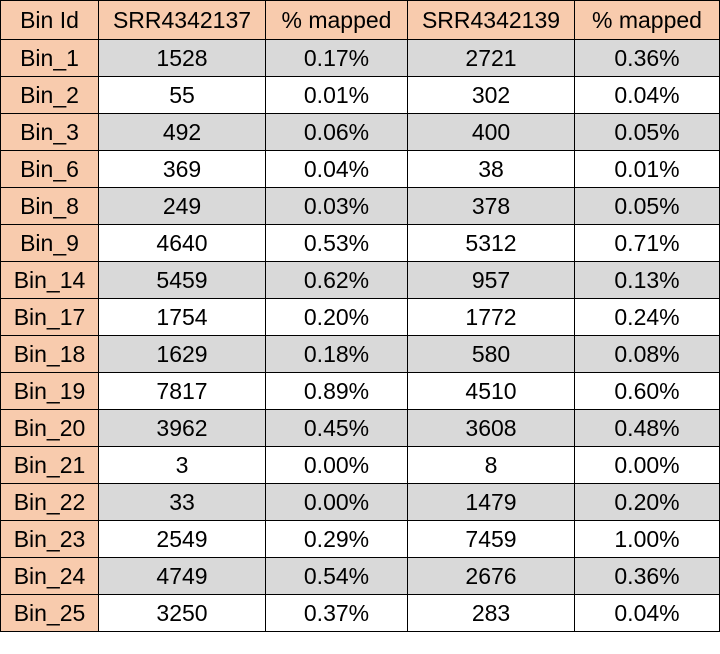  Describe the element at coordinates (182, 391) in the screenshot. I see `sample-1-count-cell: 7817` at that location.